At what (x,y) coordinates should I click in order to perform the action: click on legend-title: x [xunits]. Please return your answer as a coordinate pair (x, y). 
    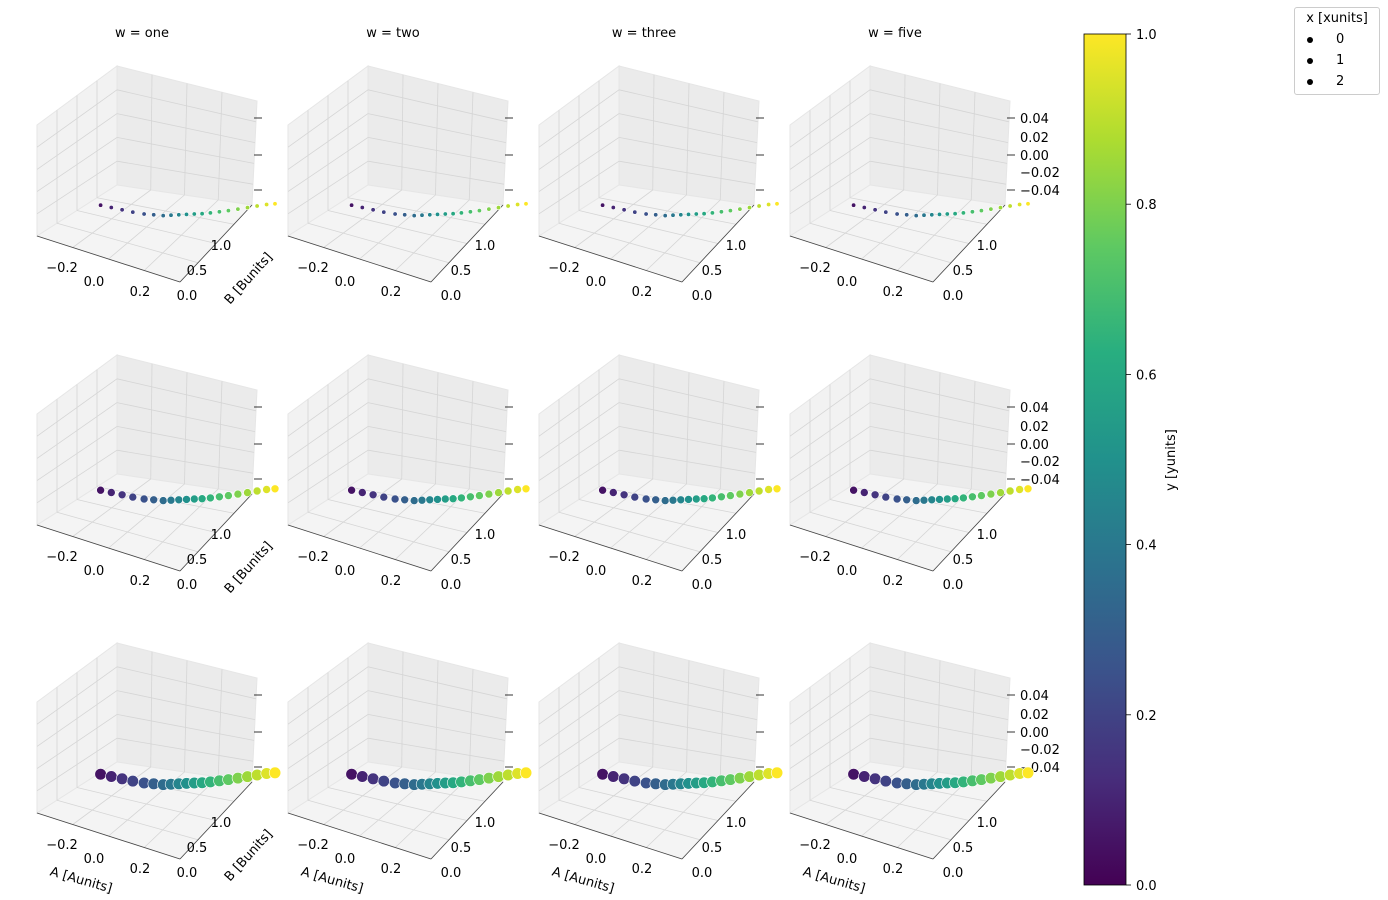
    Looking at the image, I should click on (1337, 18).